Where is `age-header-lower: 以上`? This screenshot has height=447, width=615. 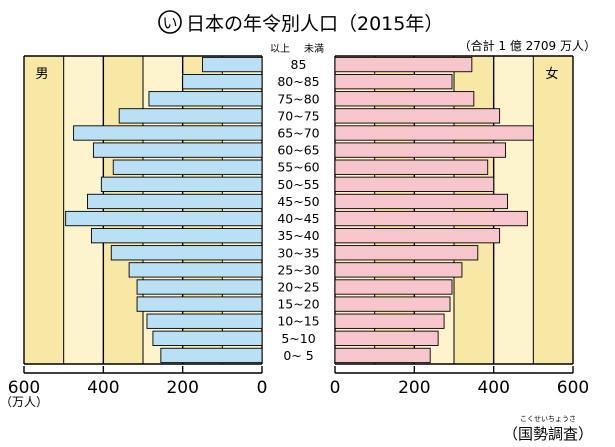 age-header-lower: 以上 is located at coordinates (280, 49).